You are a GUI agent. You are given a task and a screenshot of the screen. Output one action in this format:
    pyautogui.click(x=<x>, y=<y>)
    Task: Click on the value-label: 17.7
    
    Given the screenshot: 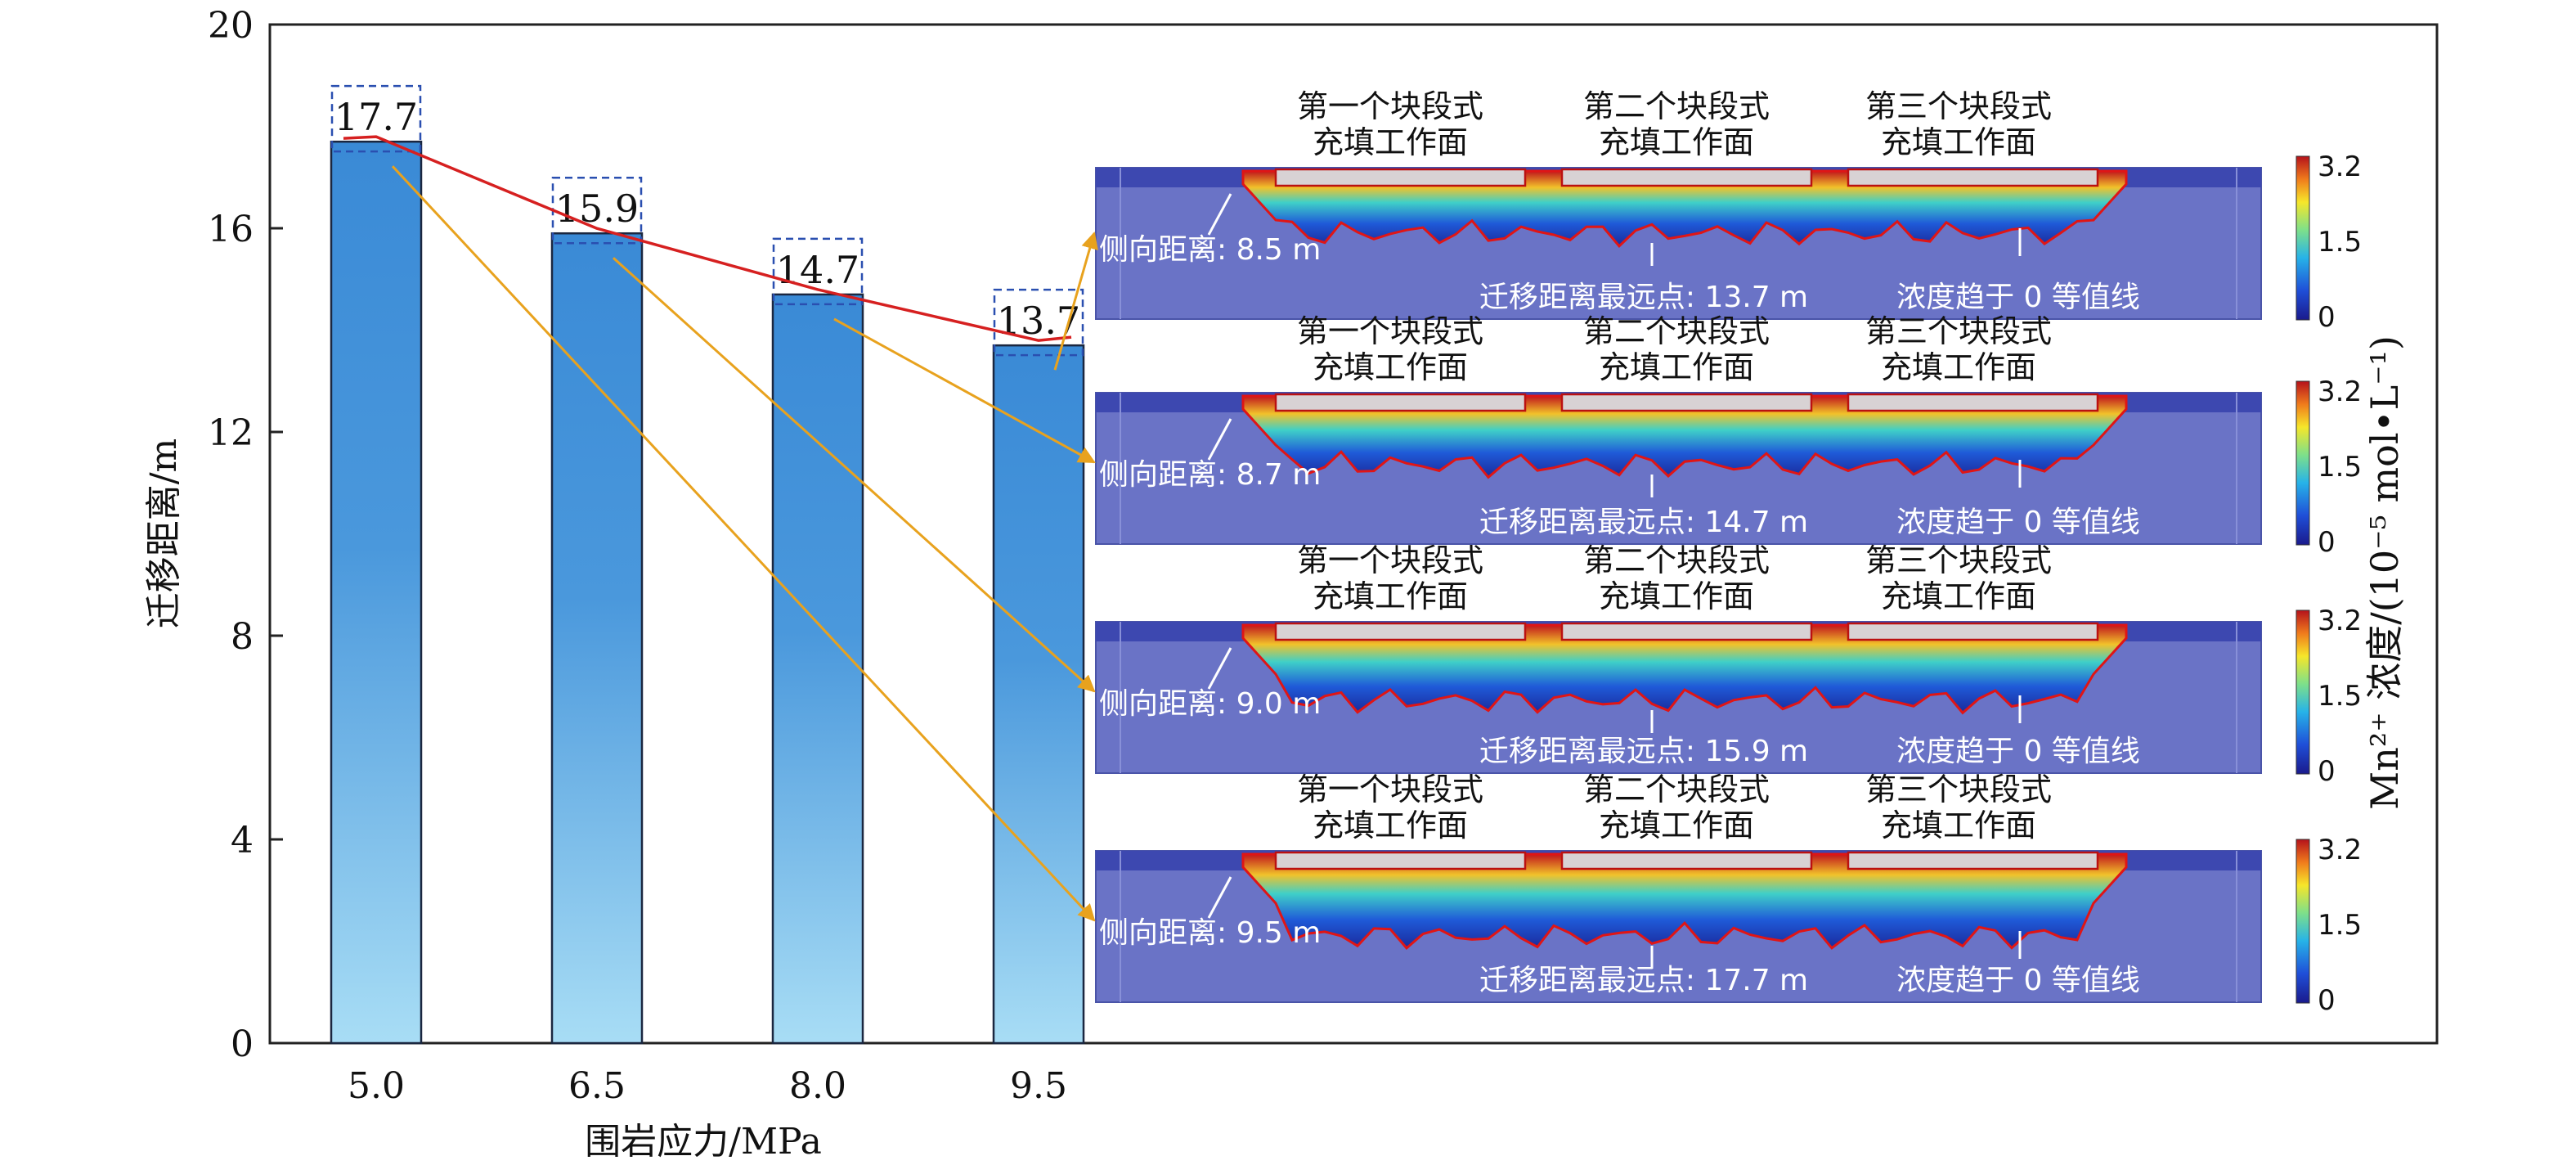 What is the action you would take?
    pyautogui.click(x=376, y=117)
    